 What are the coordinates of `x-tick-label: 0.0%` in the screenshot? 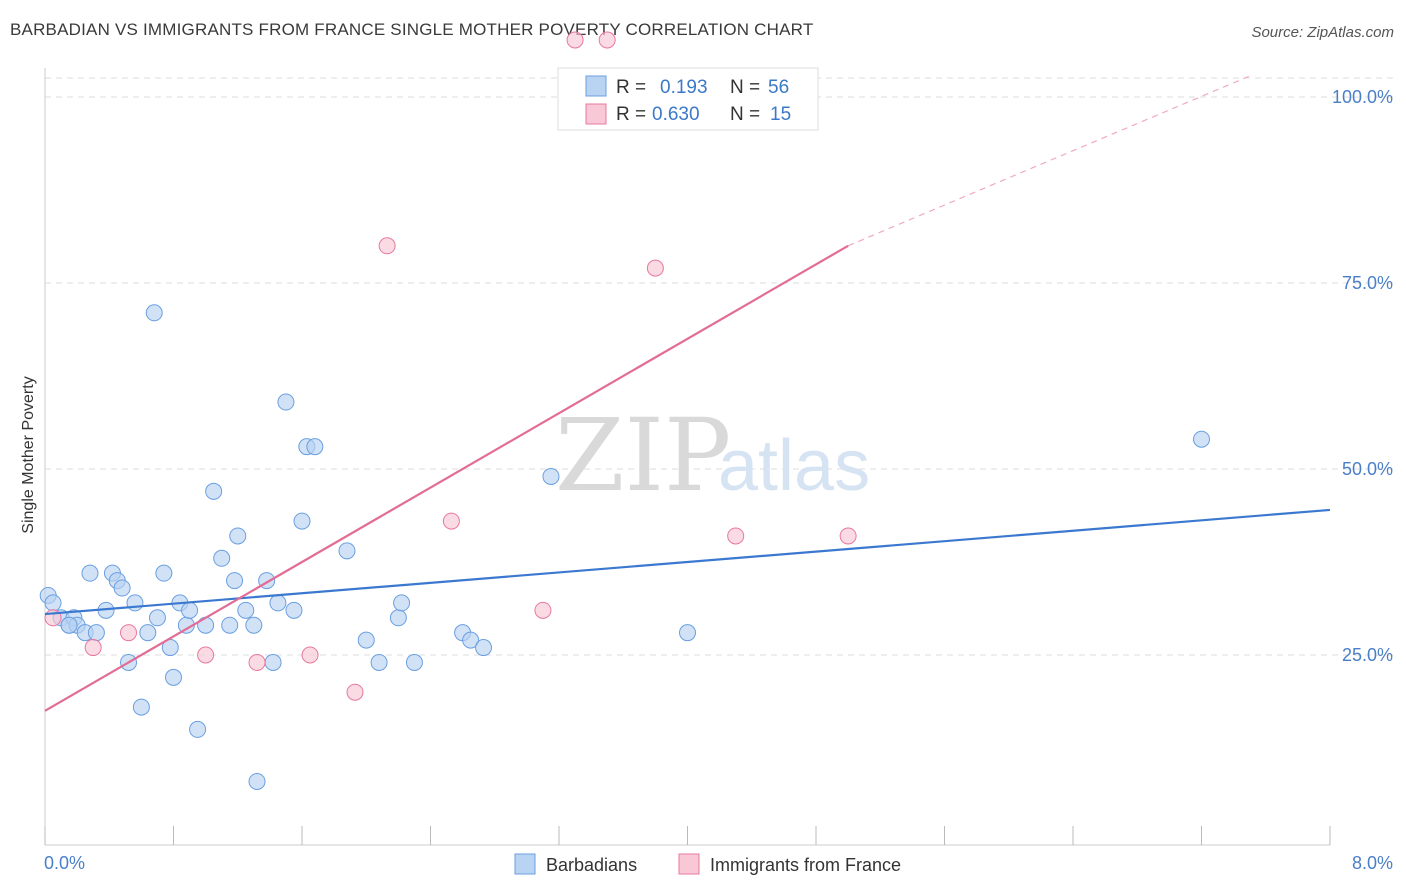 It's located at (64, 863).